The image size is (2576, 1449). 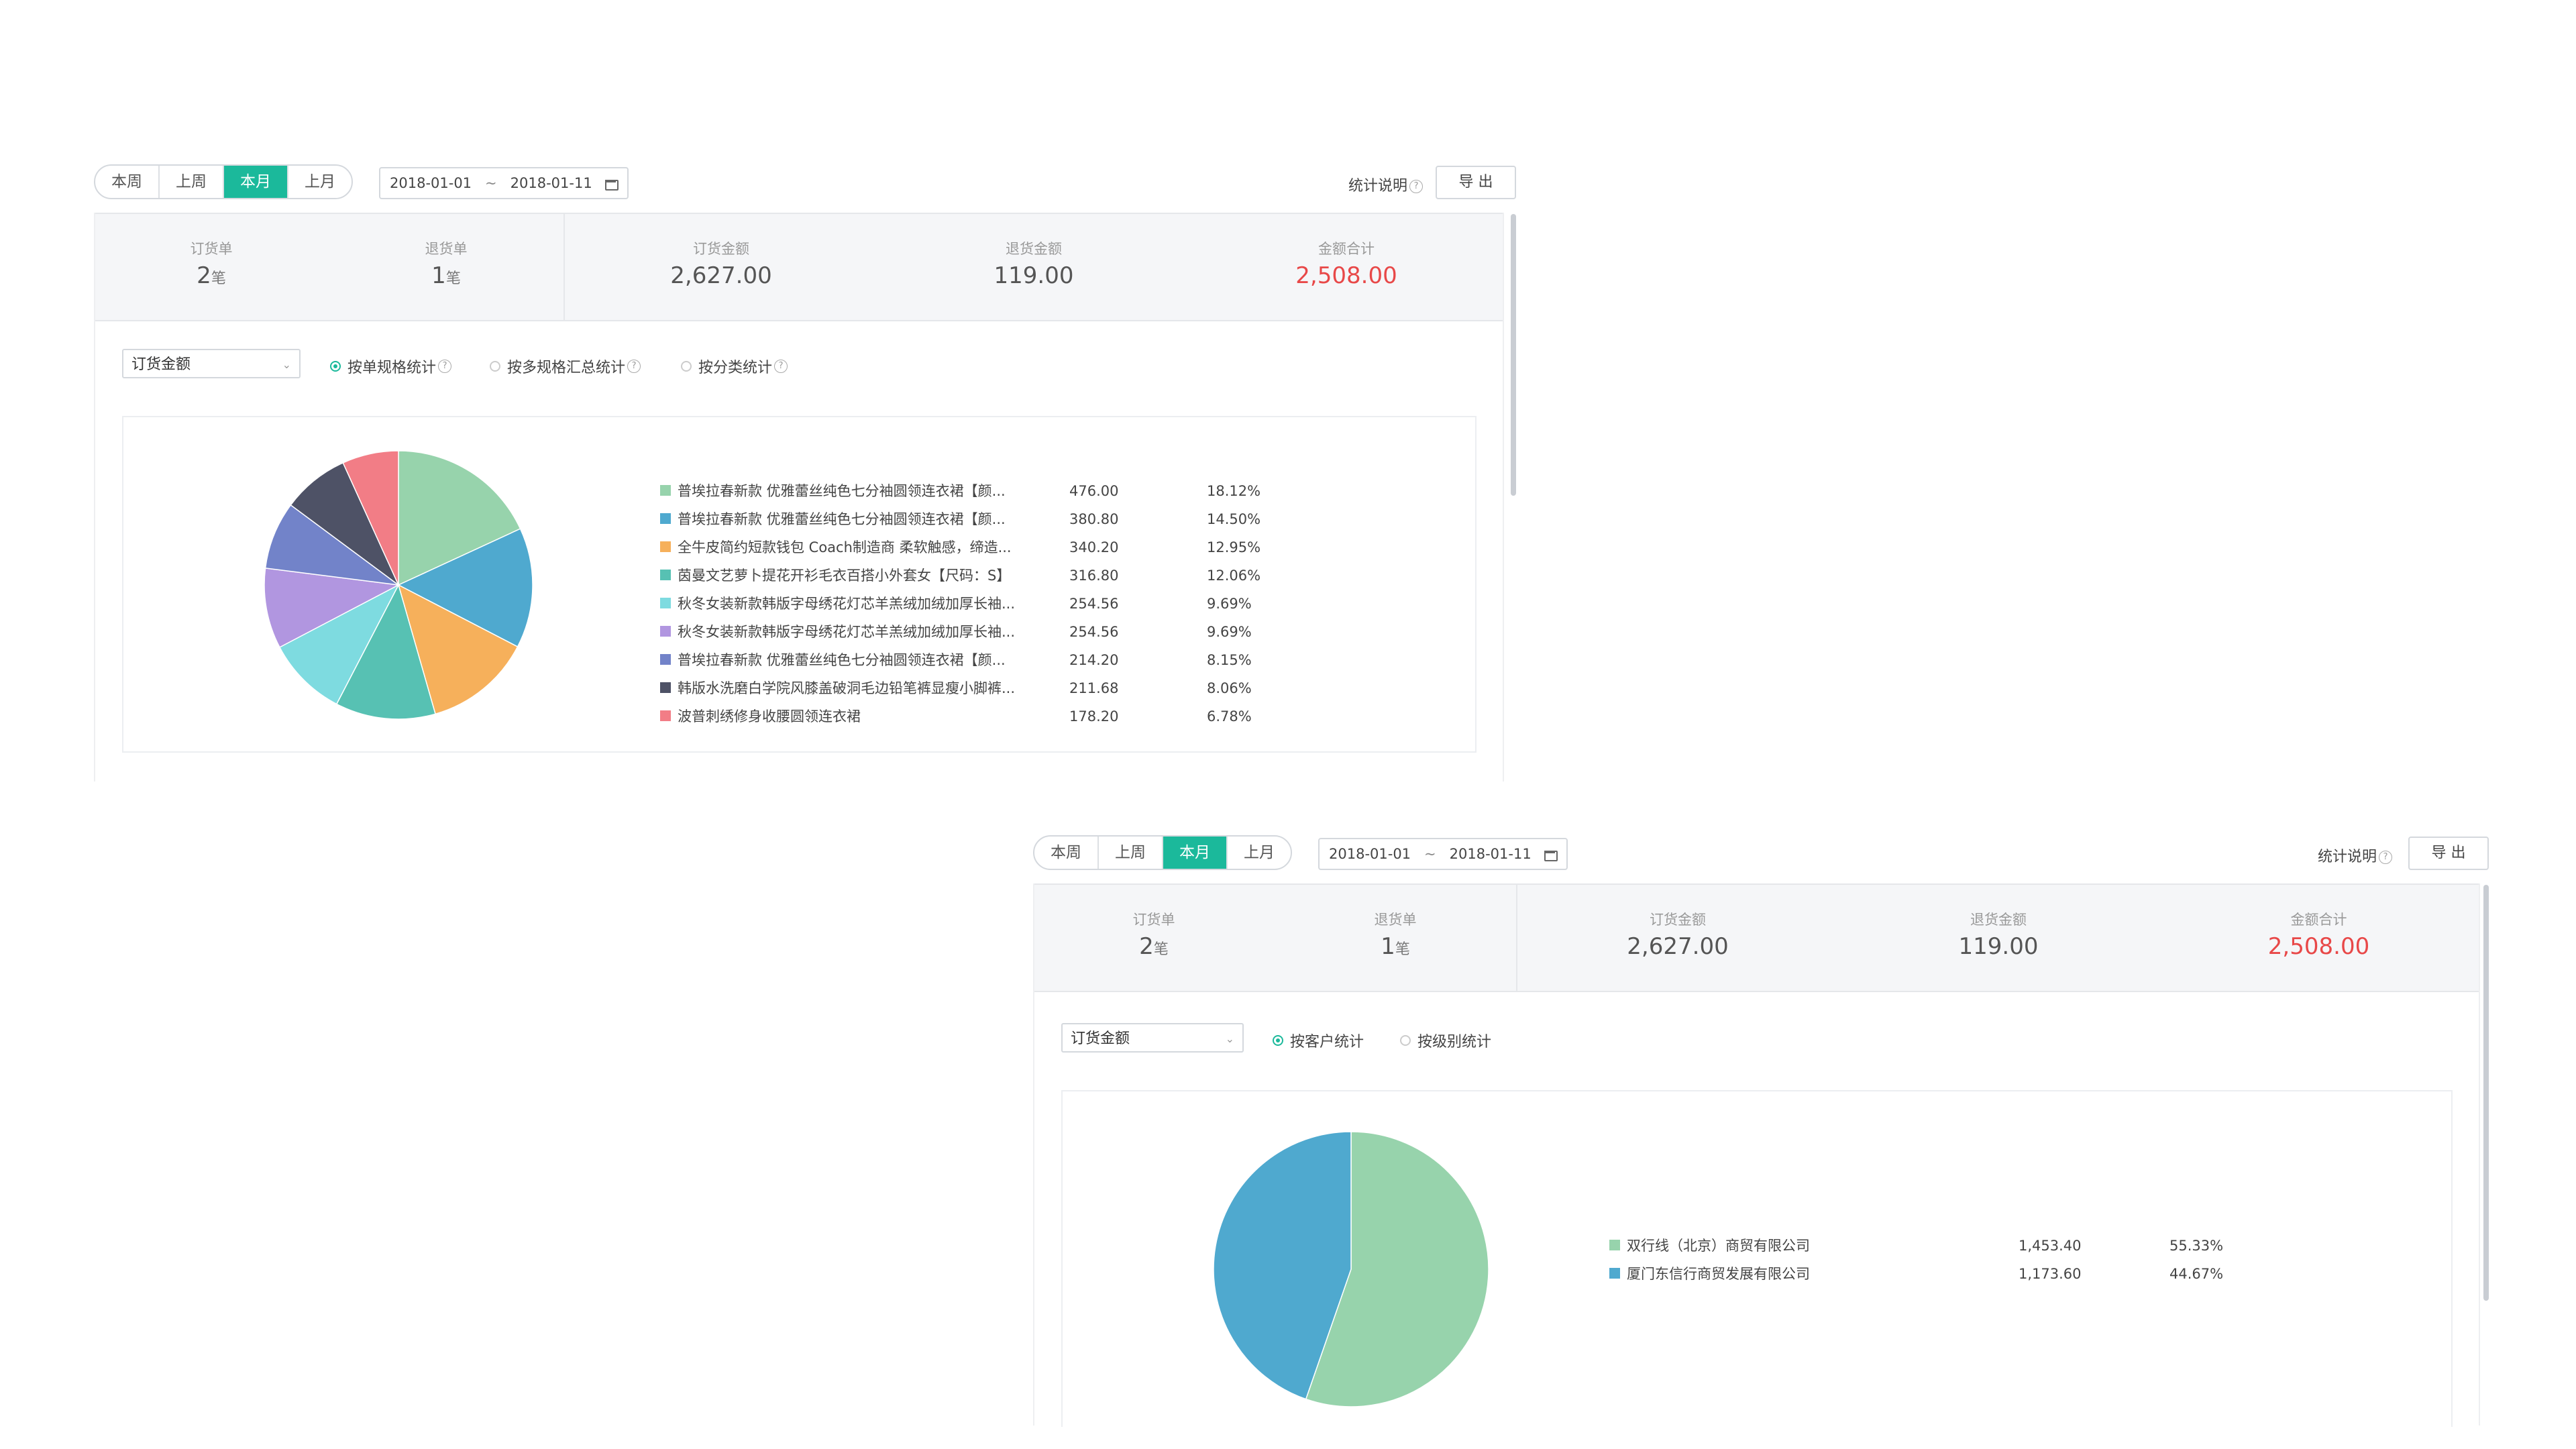 I want to click on legend-percent: 12.95%, so click(x=1234, y=547).